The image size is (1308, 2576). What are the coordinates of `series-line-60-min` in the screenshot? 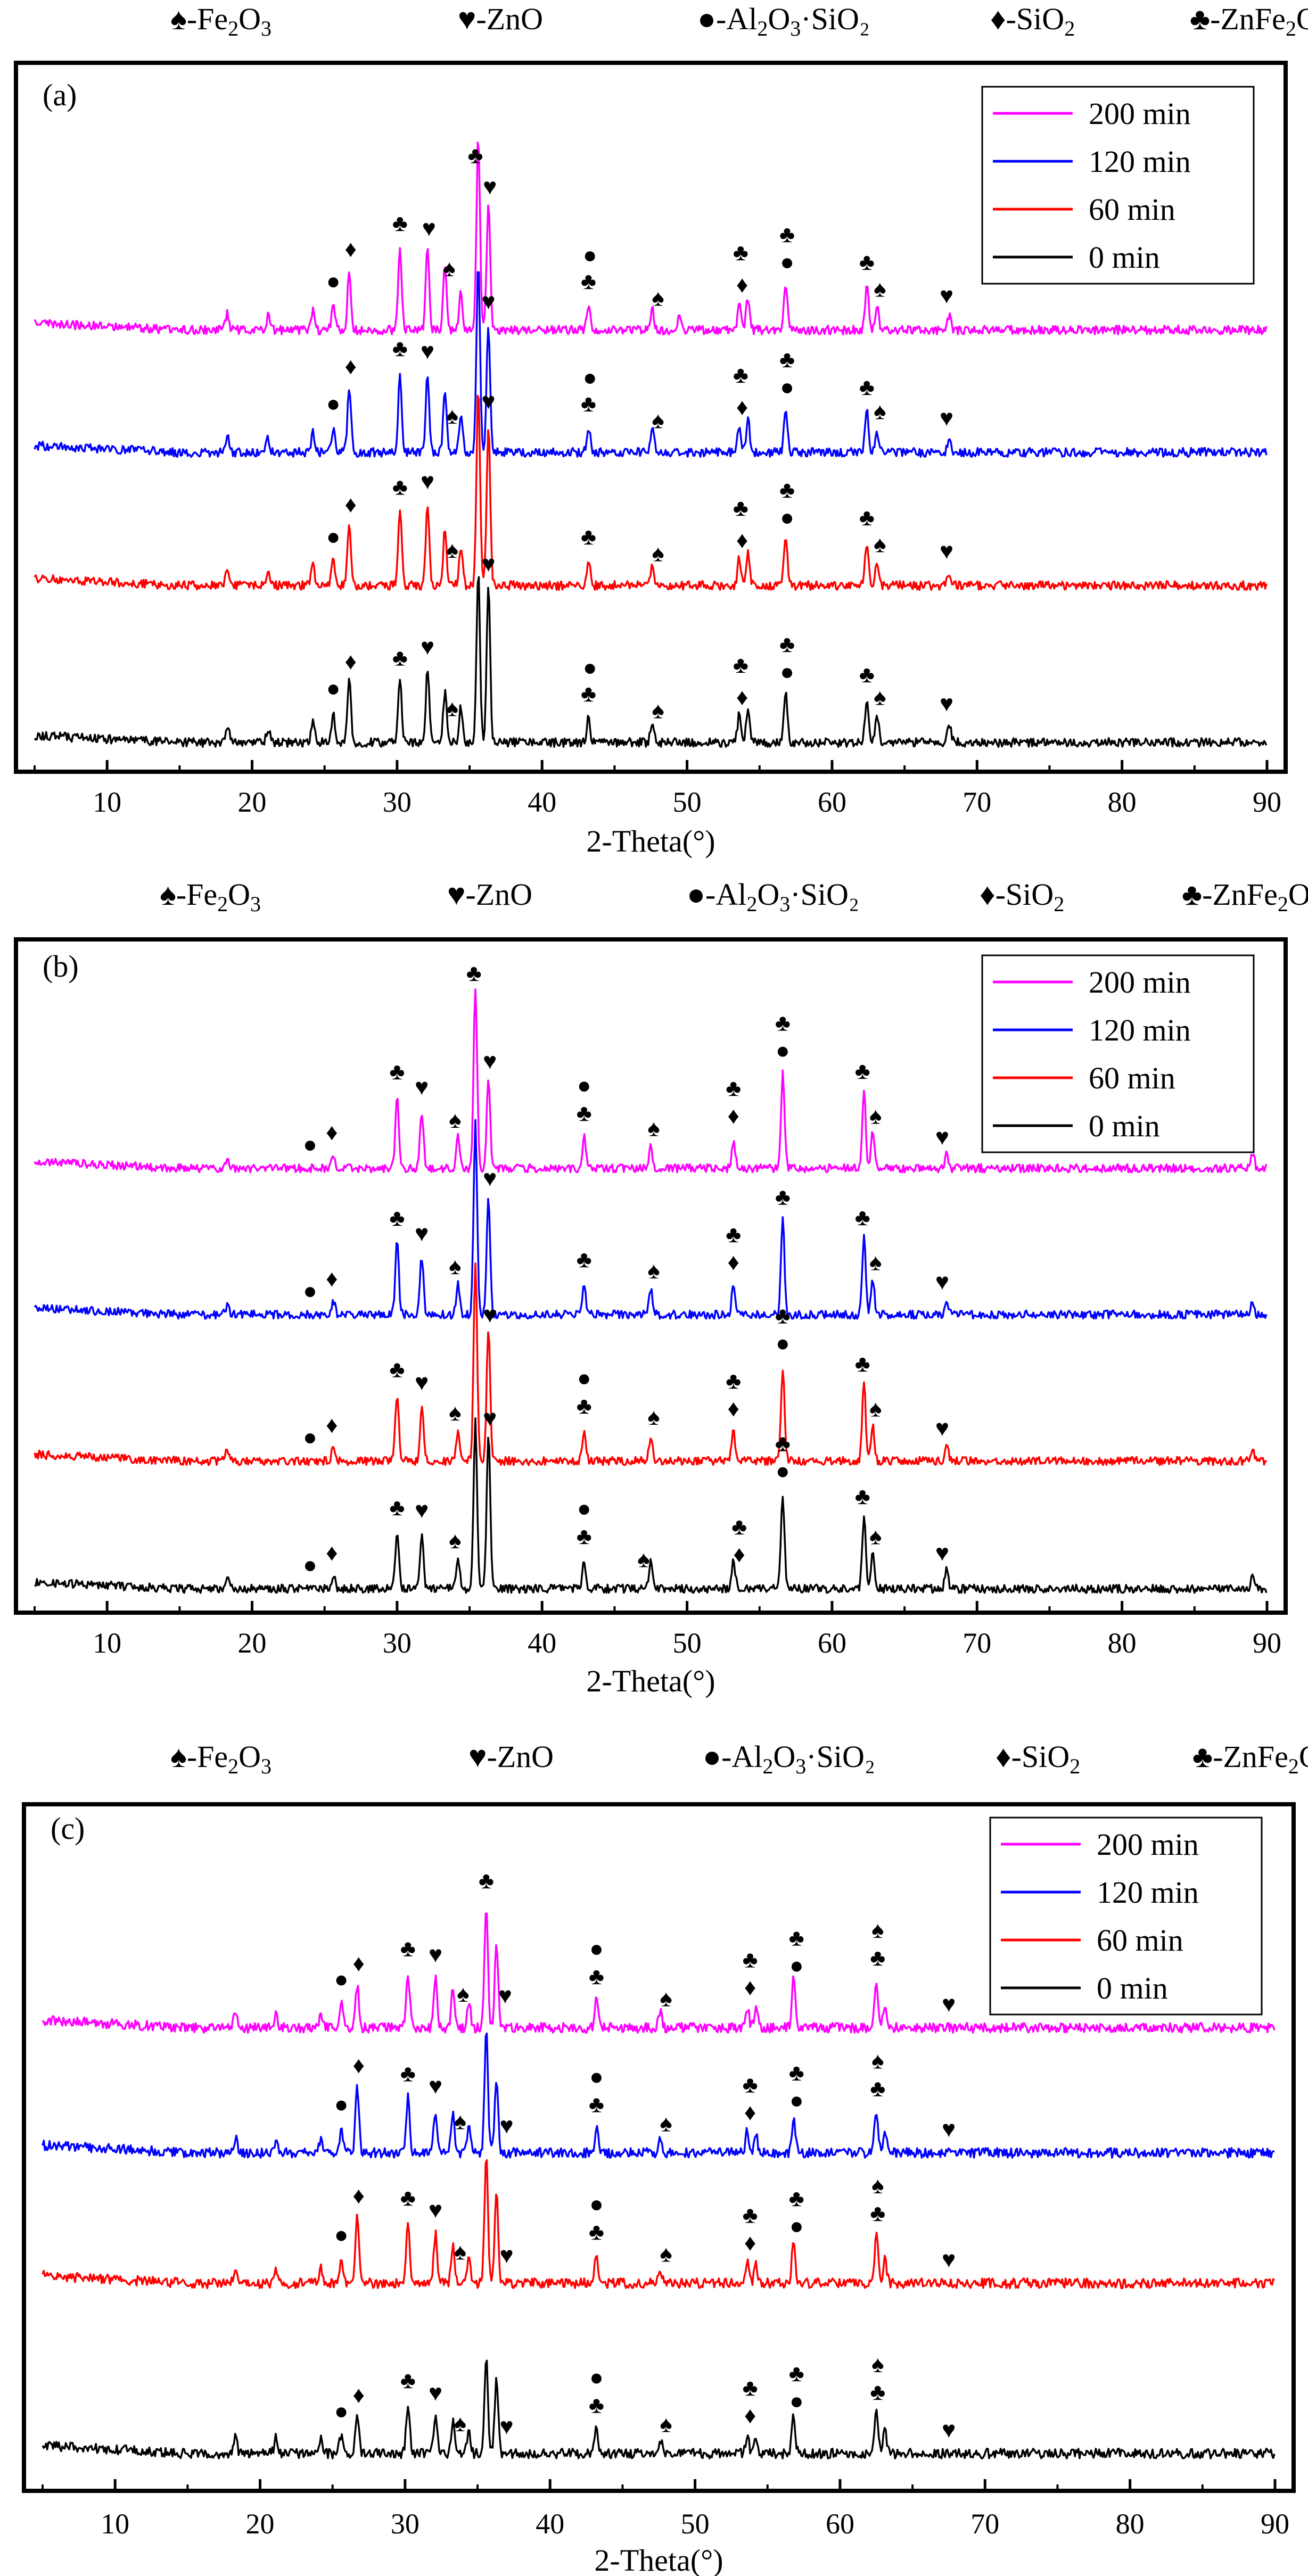 It's located at (651, 1364).